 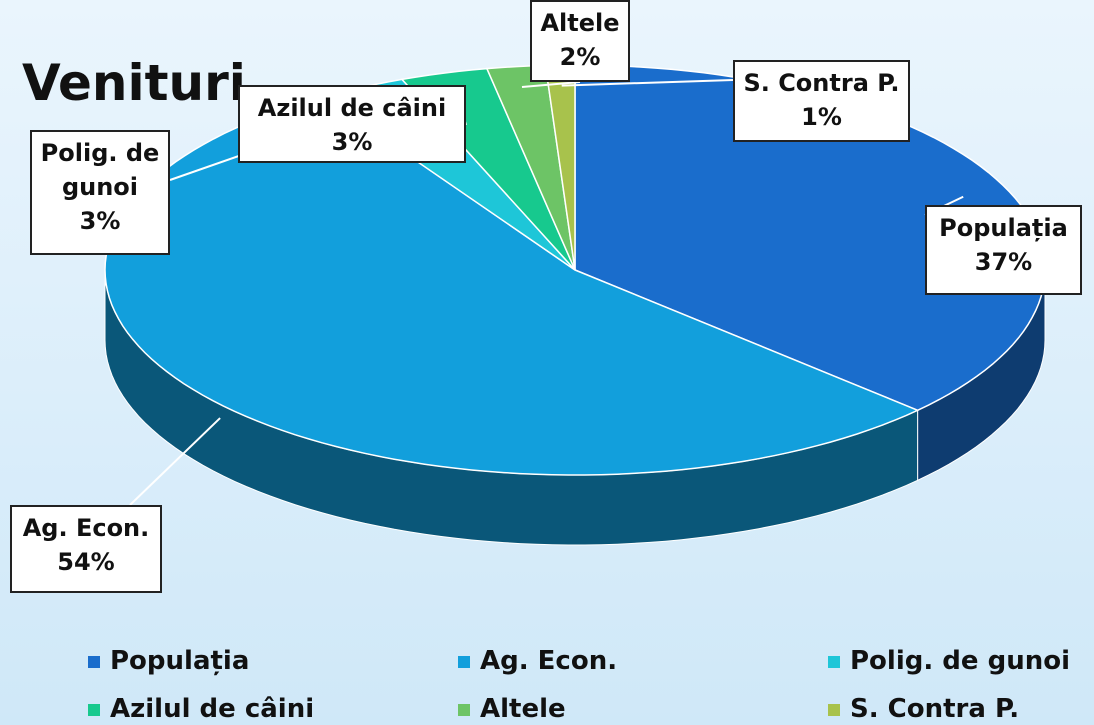 What do you see at coordinates (821, 83) in the screenshot?
I see `data-label-name: S. Contra P.` at bounding box center [821, 83].